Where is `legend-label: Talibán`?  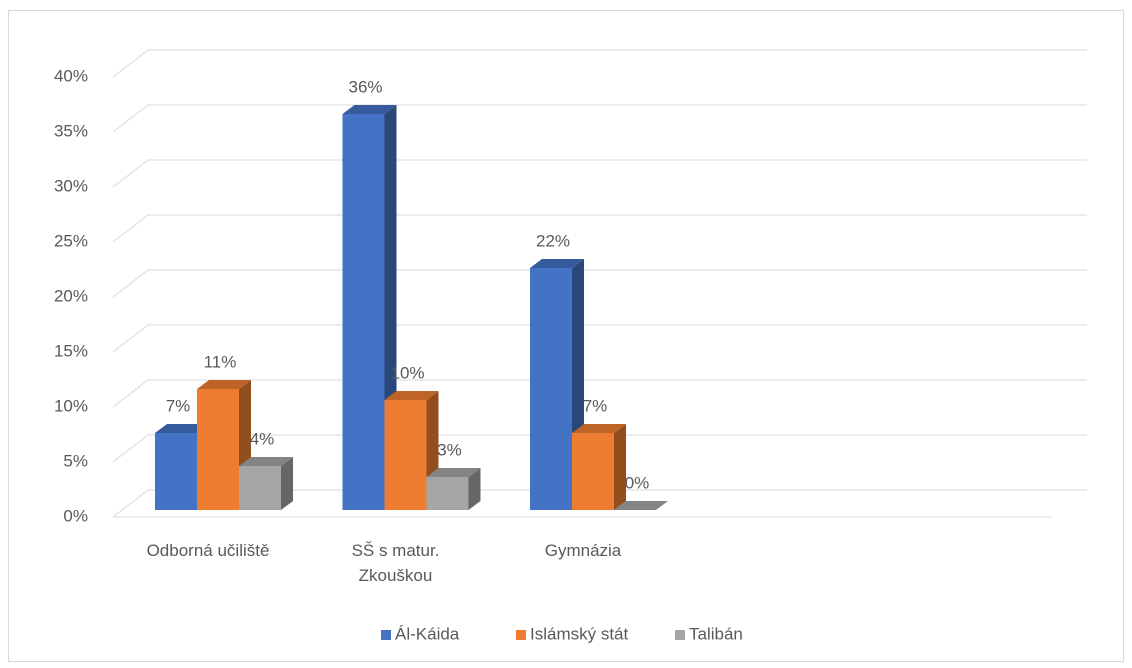 legend-label: Talibán is located at coordinates (716, 633).